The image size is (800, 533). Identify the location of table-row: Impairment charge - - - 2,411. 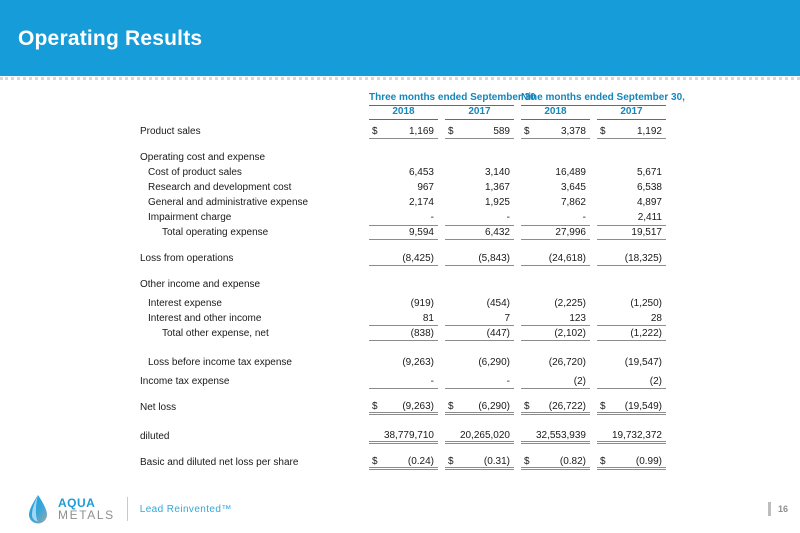
(410, 217).